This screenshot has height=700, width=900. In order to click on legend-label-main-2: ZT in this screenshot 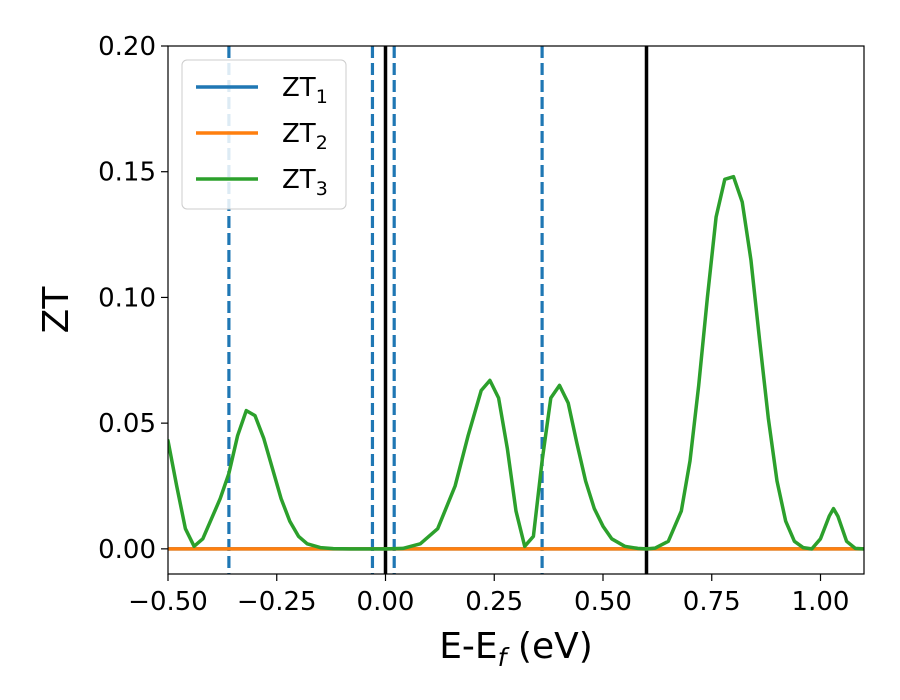, I will do `click(299, 134)`.